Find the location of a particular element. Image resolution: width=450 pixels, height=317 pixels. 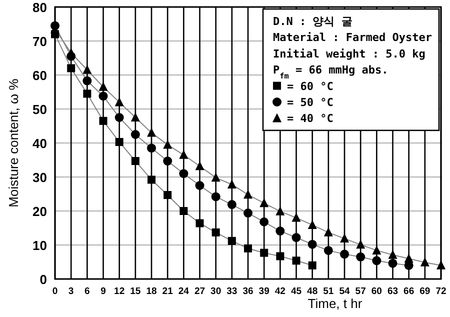

x-tick-label: 3 is located at coordinates (71, 291).